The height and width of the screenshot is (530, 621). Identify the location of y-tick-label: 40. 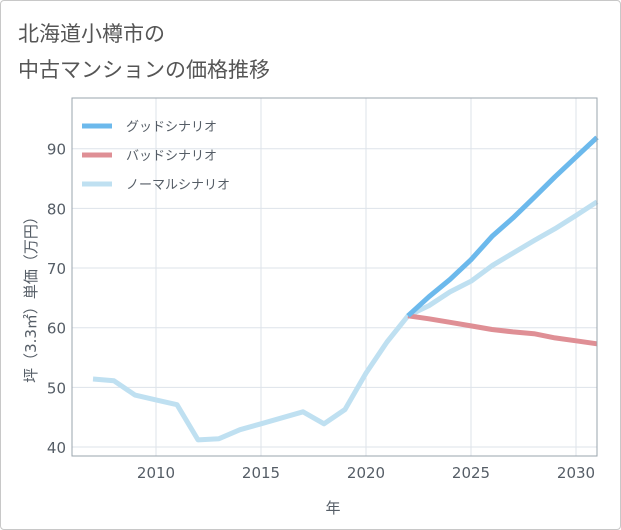
(56, 448).